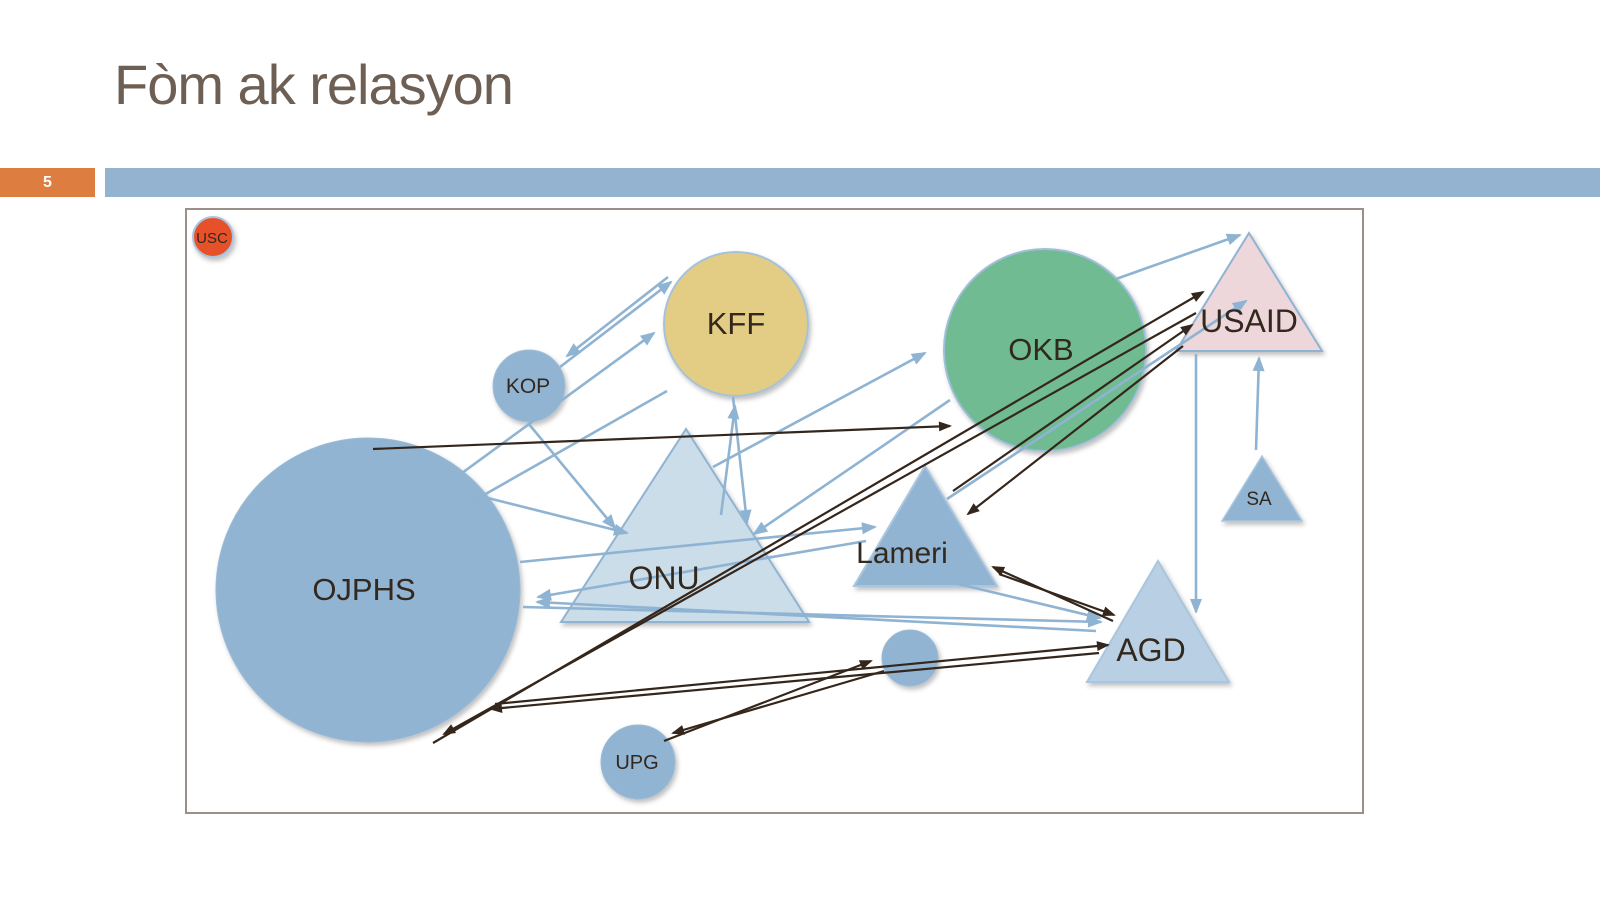 The image size is (1600, 900). I want to click on edge-lameri-ojphs, so click(701, 570).